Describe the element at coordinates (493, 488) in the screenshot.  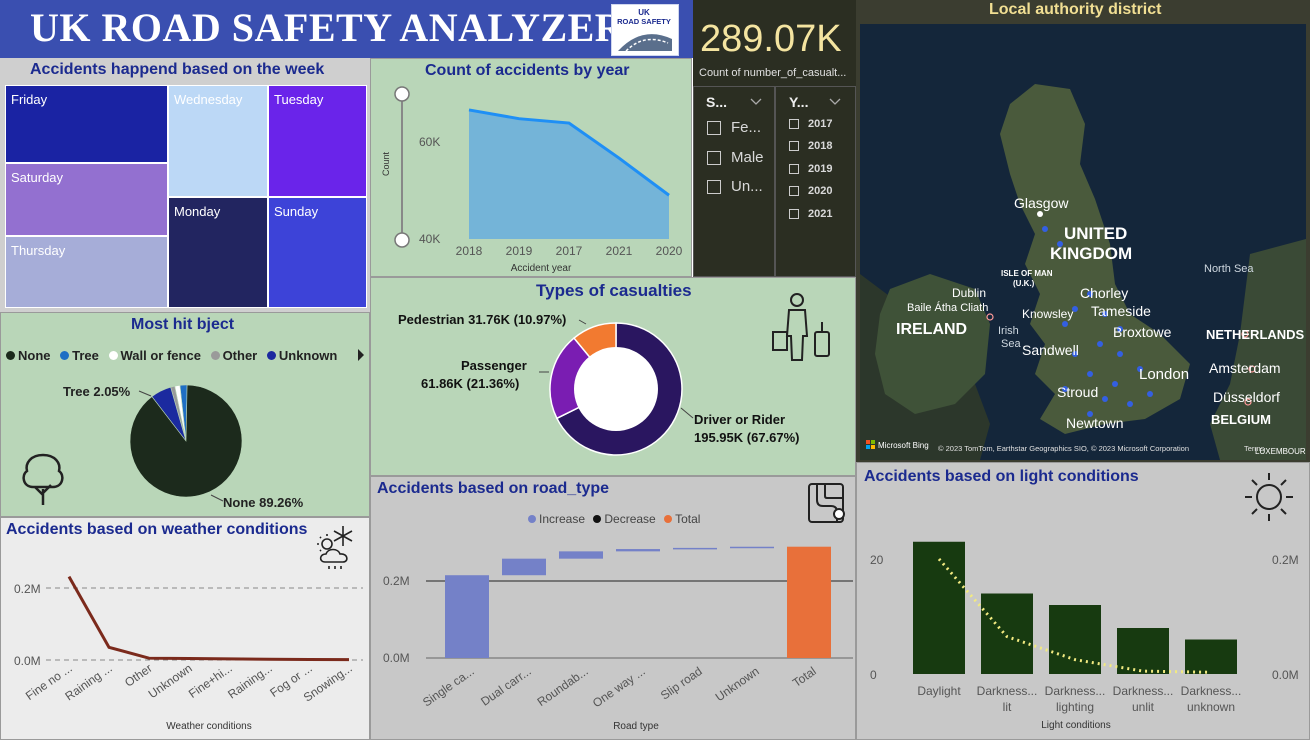
I see `road-panel-title: Accidents based on road_type` at that location.